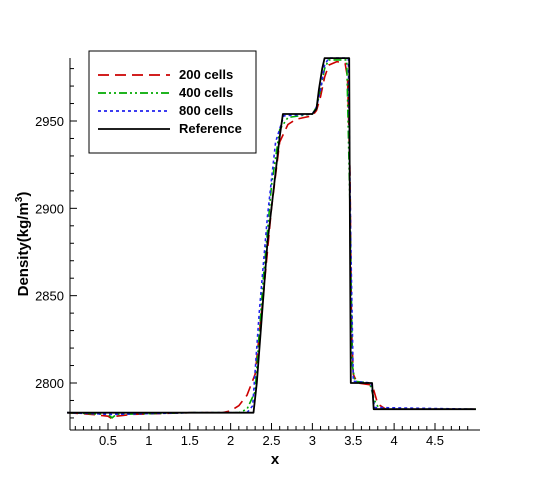  I want to click on x-tick-label: 2.5, so click(271, 440).